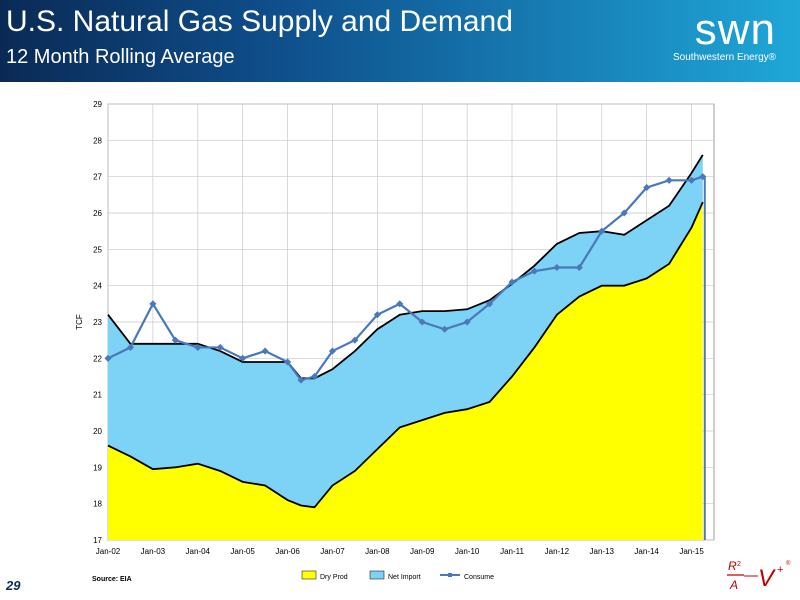  Describe the element at coordinates (467, 551) in the screenshot. I see `x-tick-label: Jan-10` at that location.